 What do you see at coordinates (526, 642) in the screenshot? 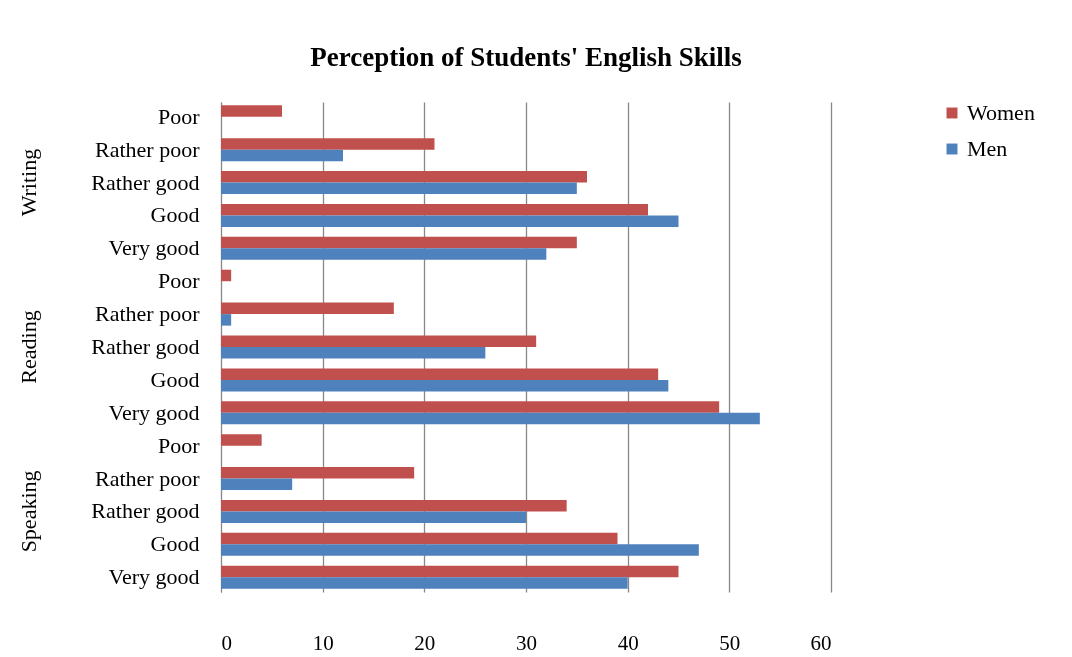
I see `x-tick-label: 30` at bounding box center [526, 642].